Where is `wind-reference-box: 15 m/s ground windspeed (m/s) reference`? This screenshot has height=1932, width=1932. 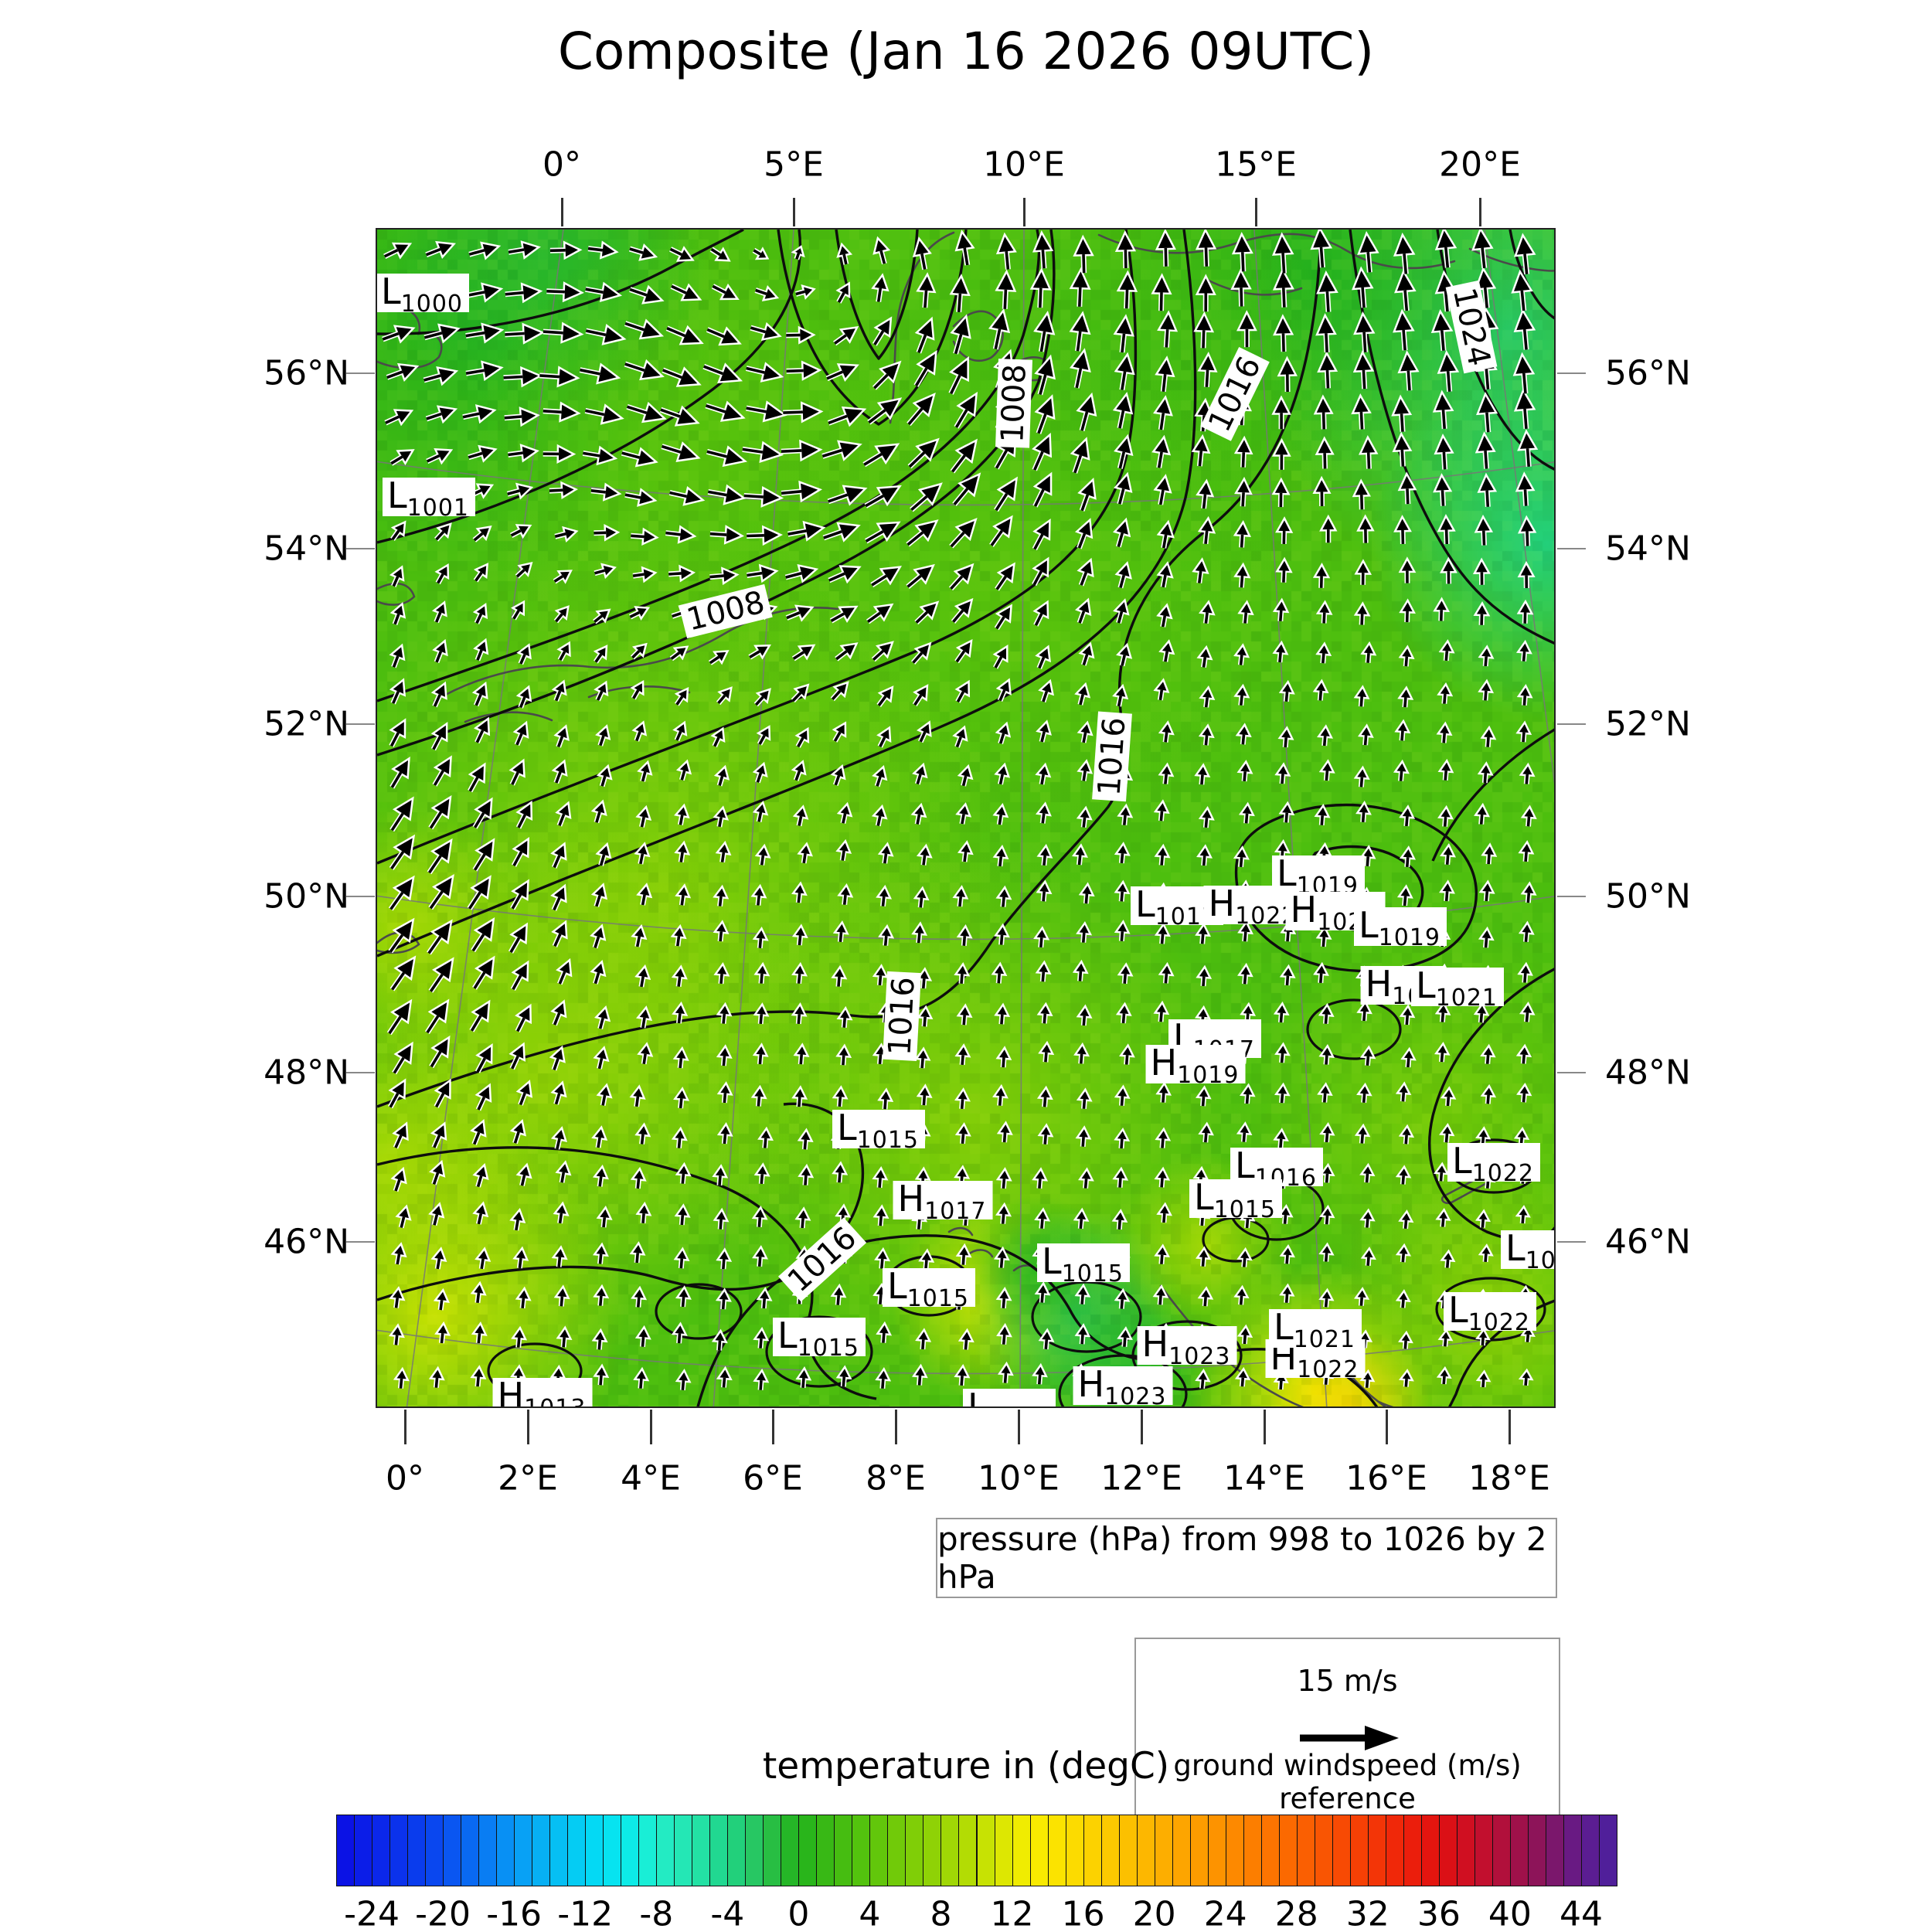
wind-reference-box: 15 m/s ground windspeed (m/s) reference is located at coordinates (1347, 1733).